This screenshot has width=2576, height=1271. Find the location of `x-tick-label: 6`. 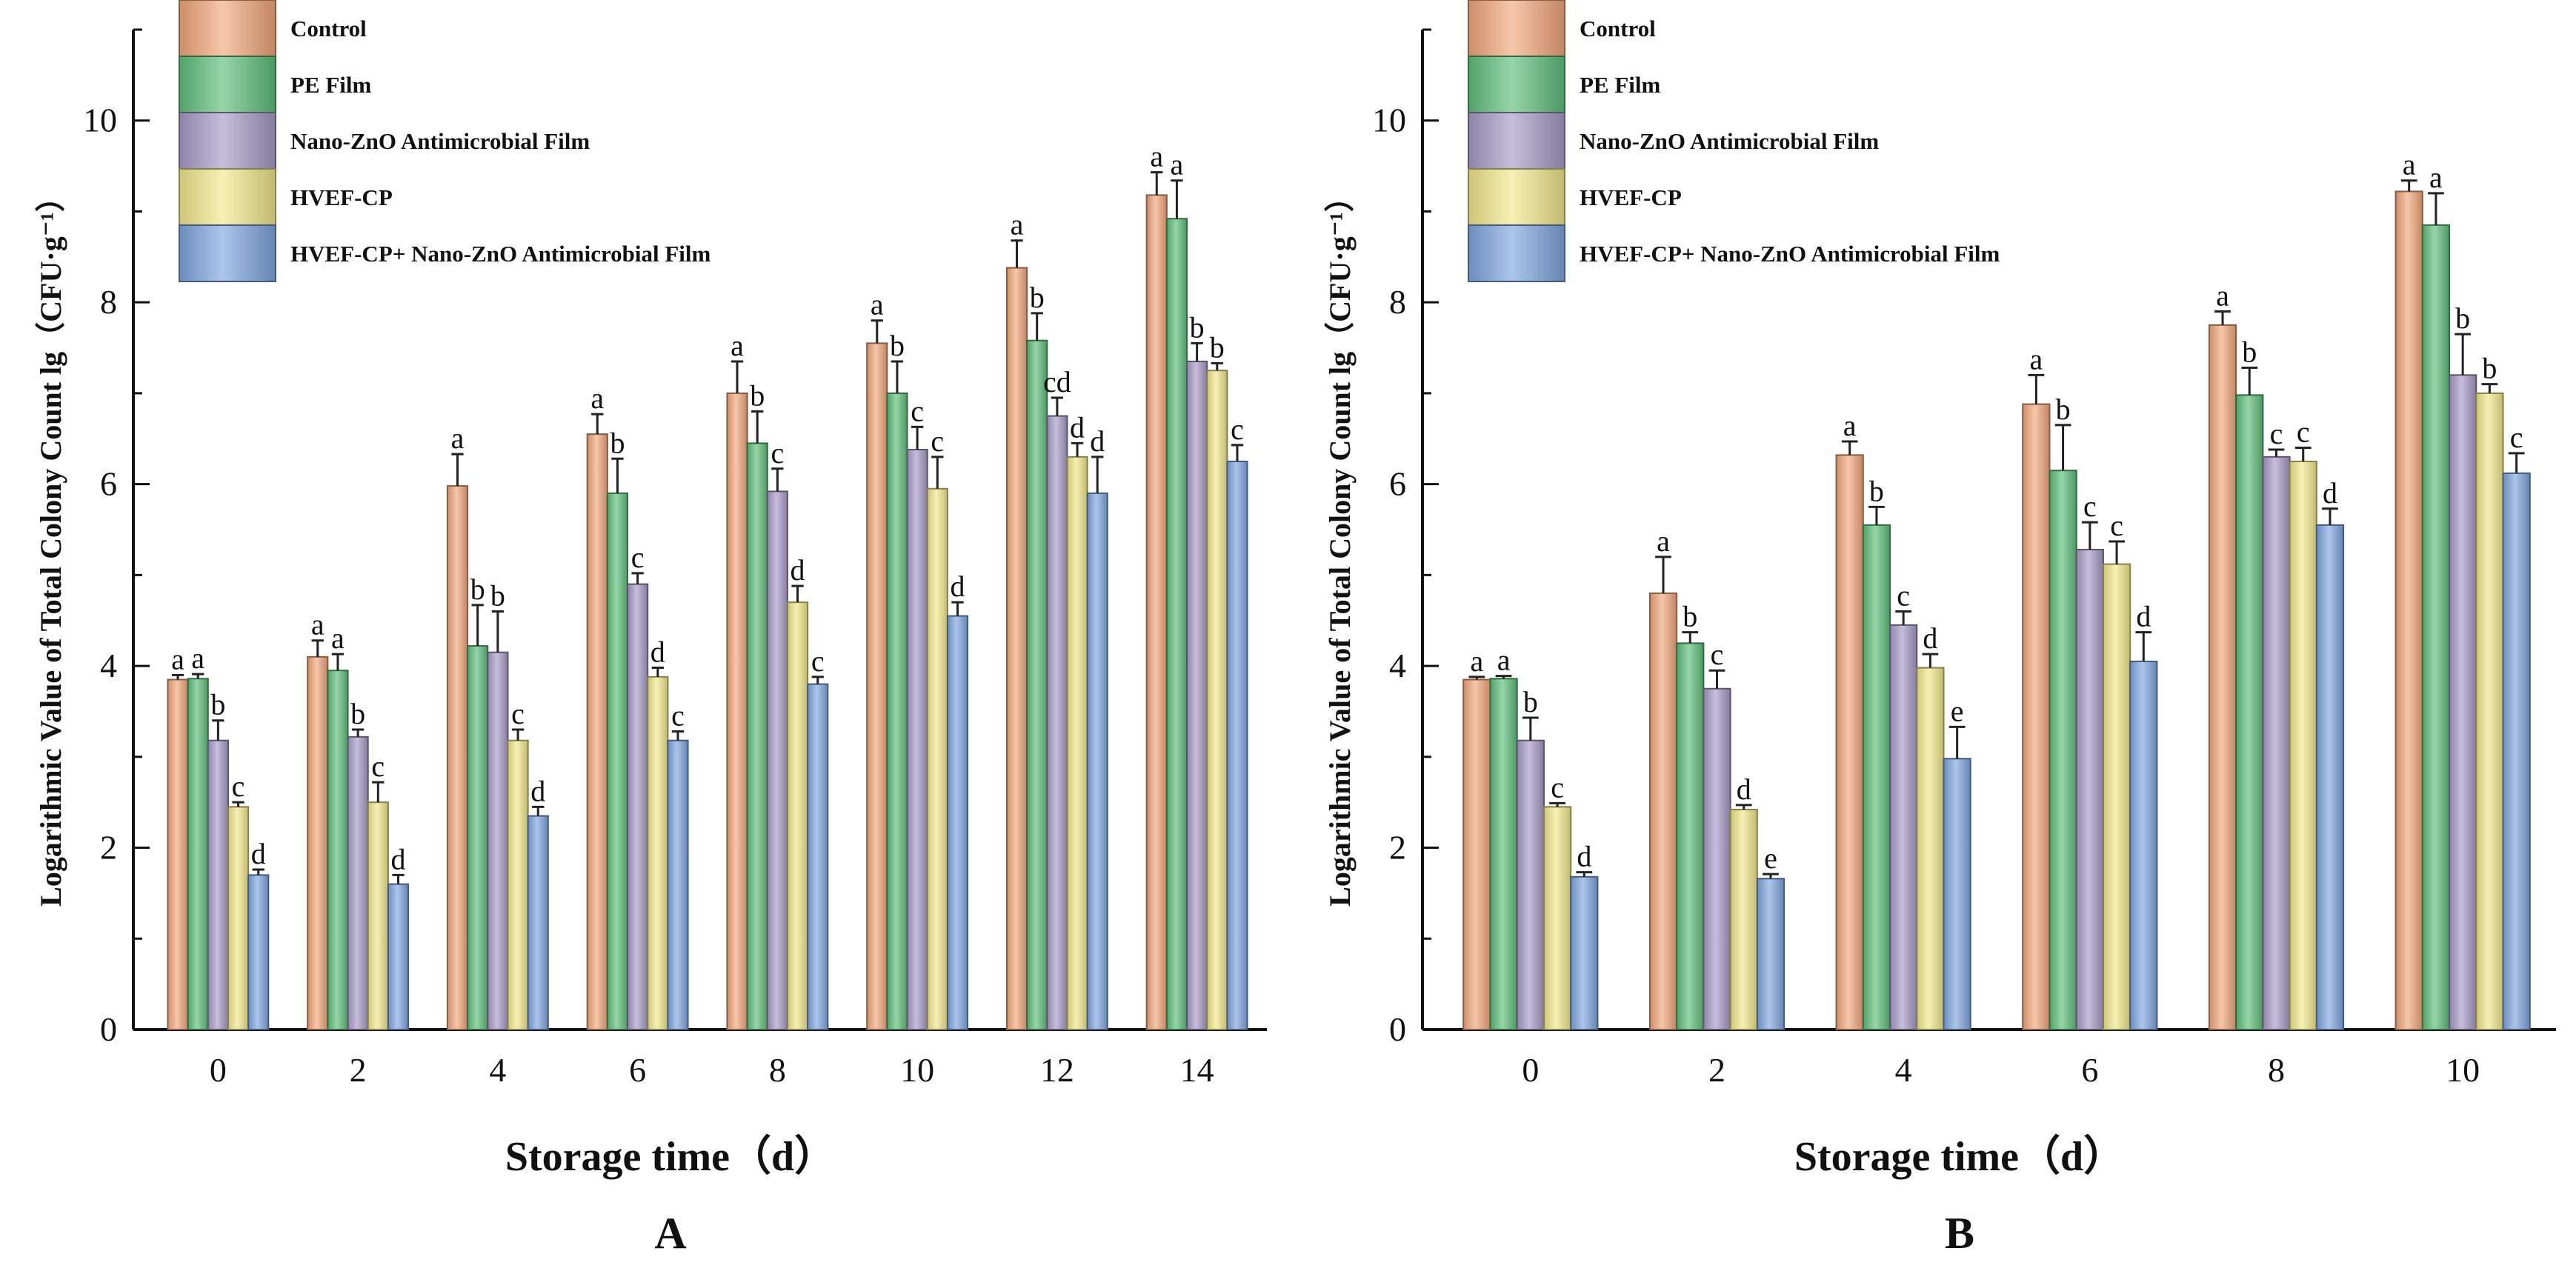

x-tick-label: 6 is located at coordinates (2089, 1070).